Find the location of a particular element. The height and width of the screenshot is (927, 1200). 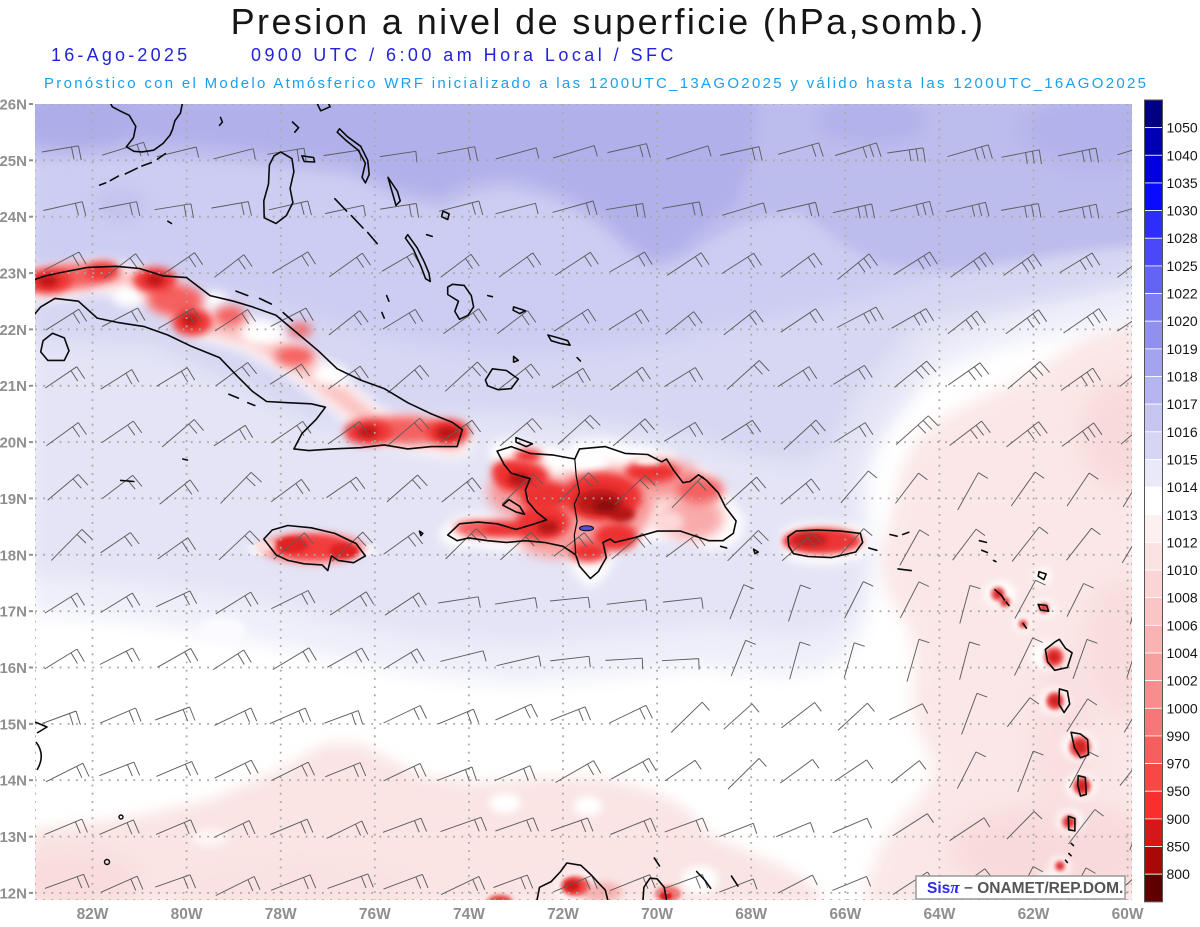

svg-text: 1019 is located at coordinates (1182, 349).